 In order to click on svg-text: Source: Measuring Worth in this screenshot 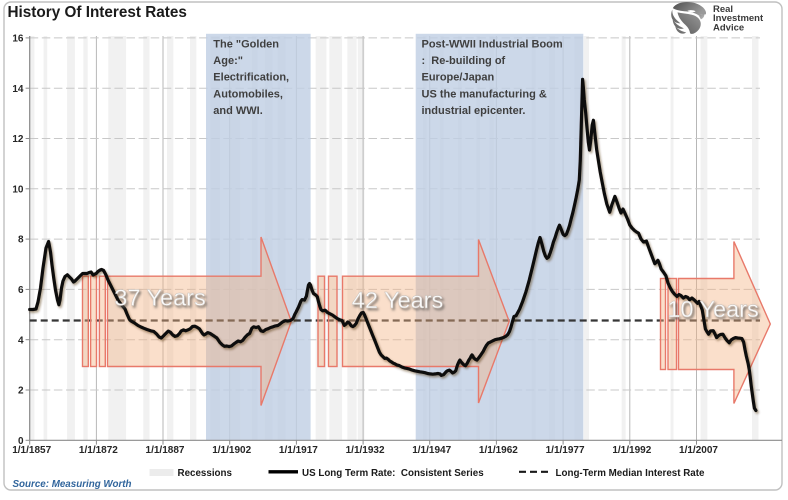, I will do `click(72, 484)`.